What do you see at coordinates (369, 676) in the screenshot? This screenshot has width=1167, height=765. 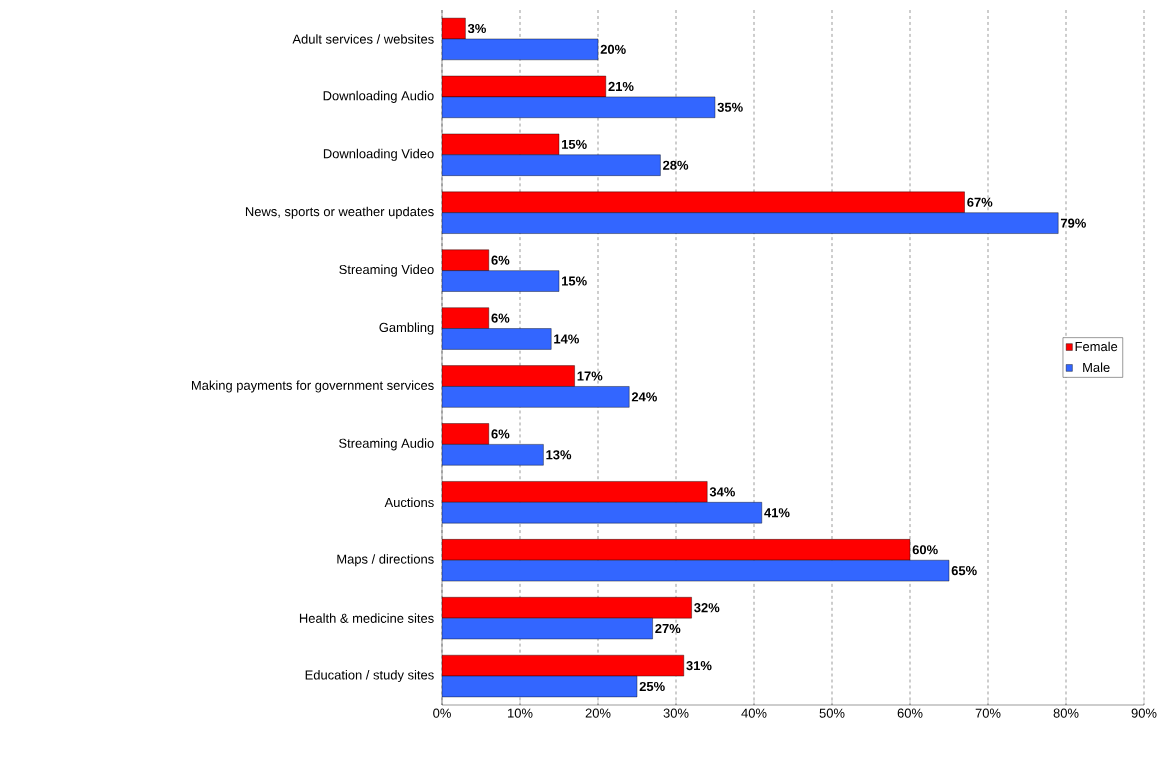 I see `y-tick-label: Education / study sites` at bounding box center [369, 676].